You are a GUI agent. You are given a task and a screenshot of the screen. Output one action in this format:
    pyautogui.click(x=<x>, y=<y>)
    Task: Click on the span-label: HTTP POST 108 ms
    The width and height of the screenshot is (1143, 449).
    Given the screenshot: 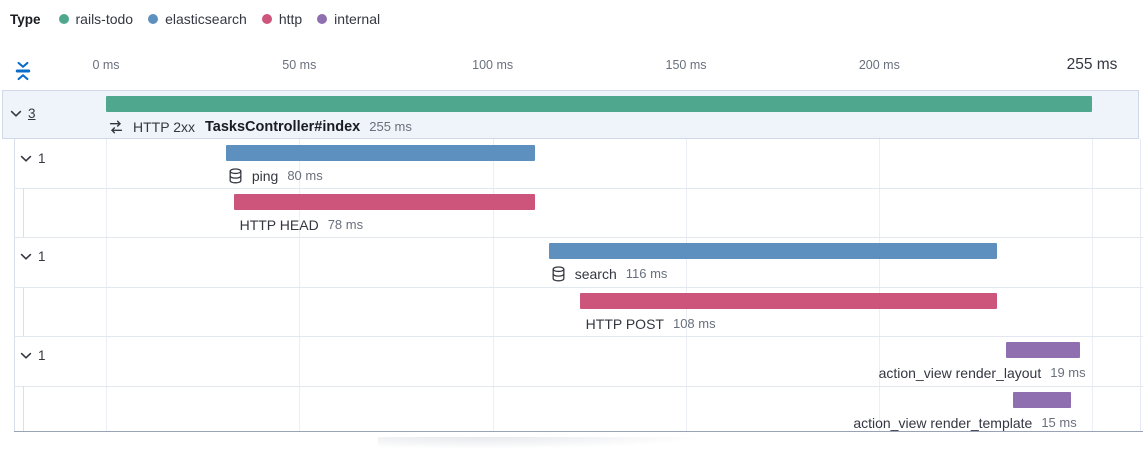 What is the action you would take?
    pyautogui.click(x=651, y=323)
    